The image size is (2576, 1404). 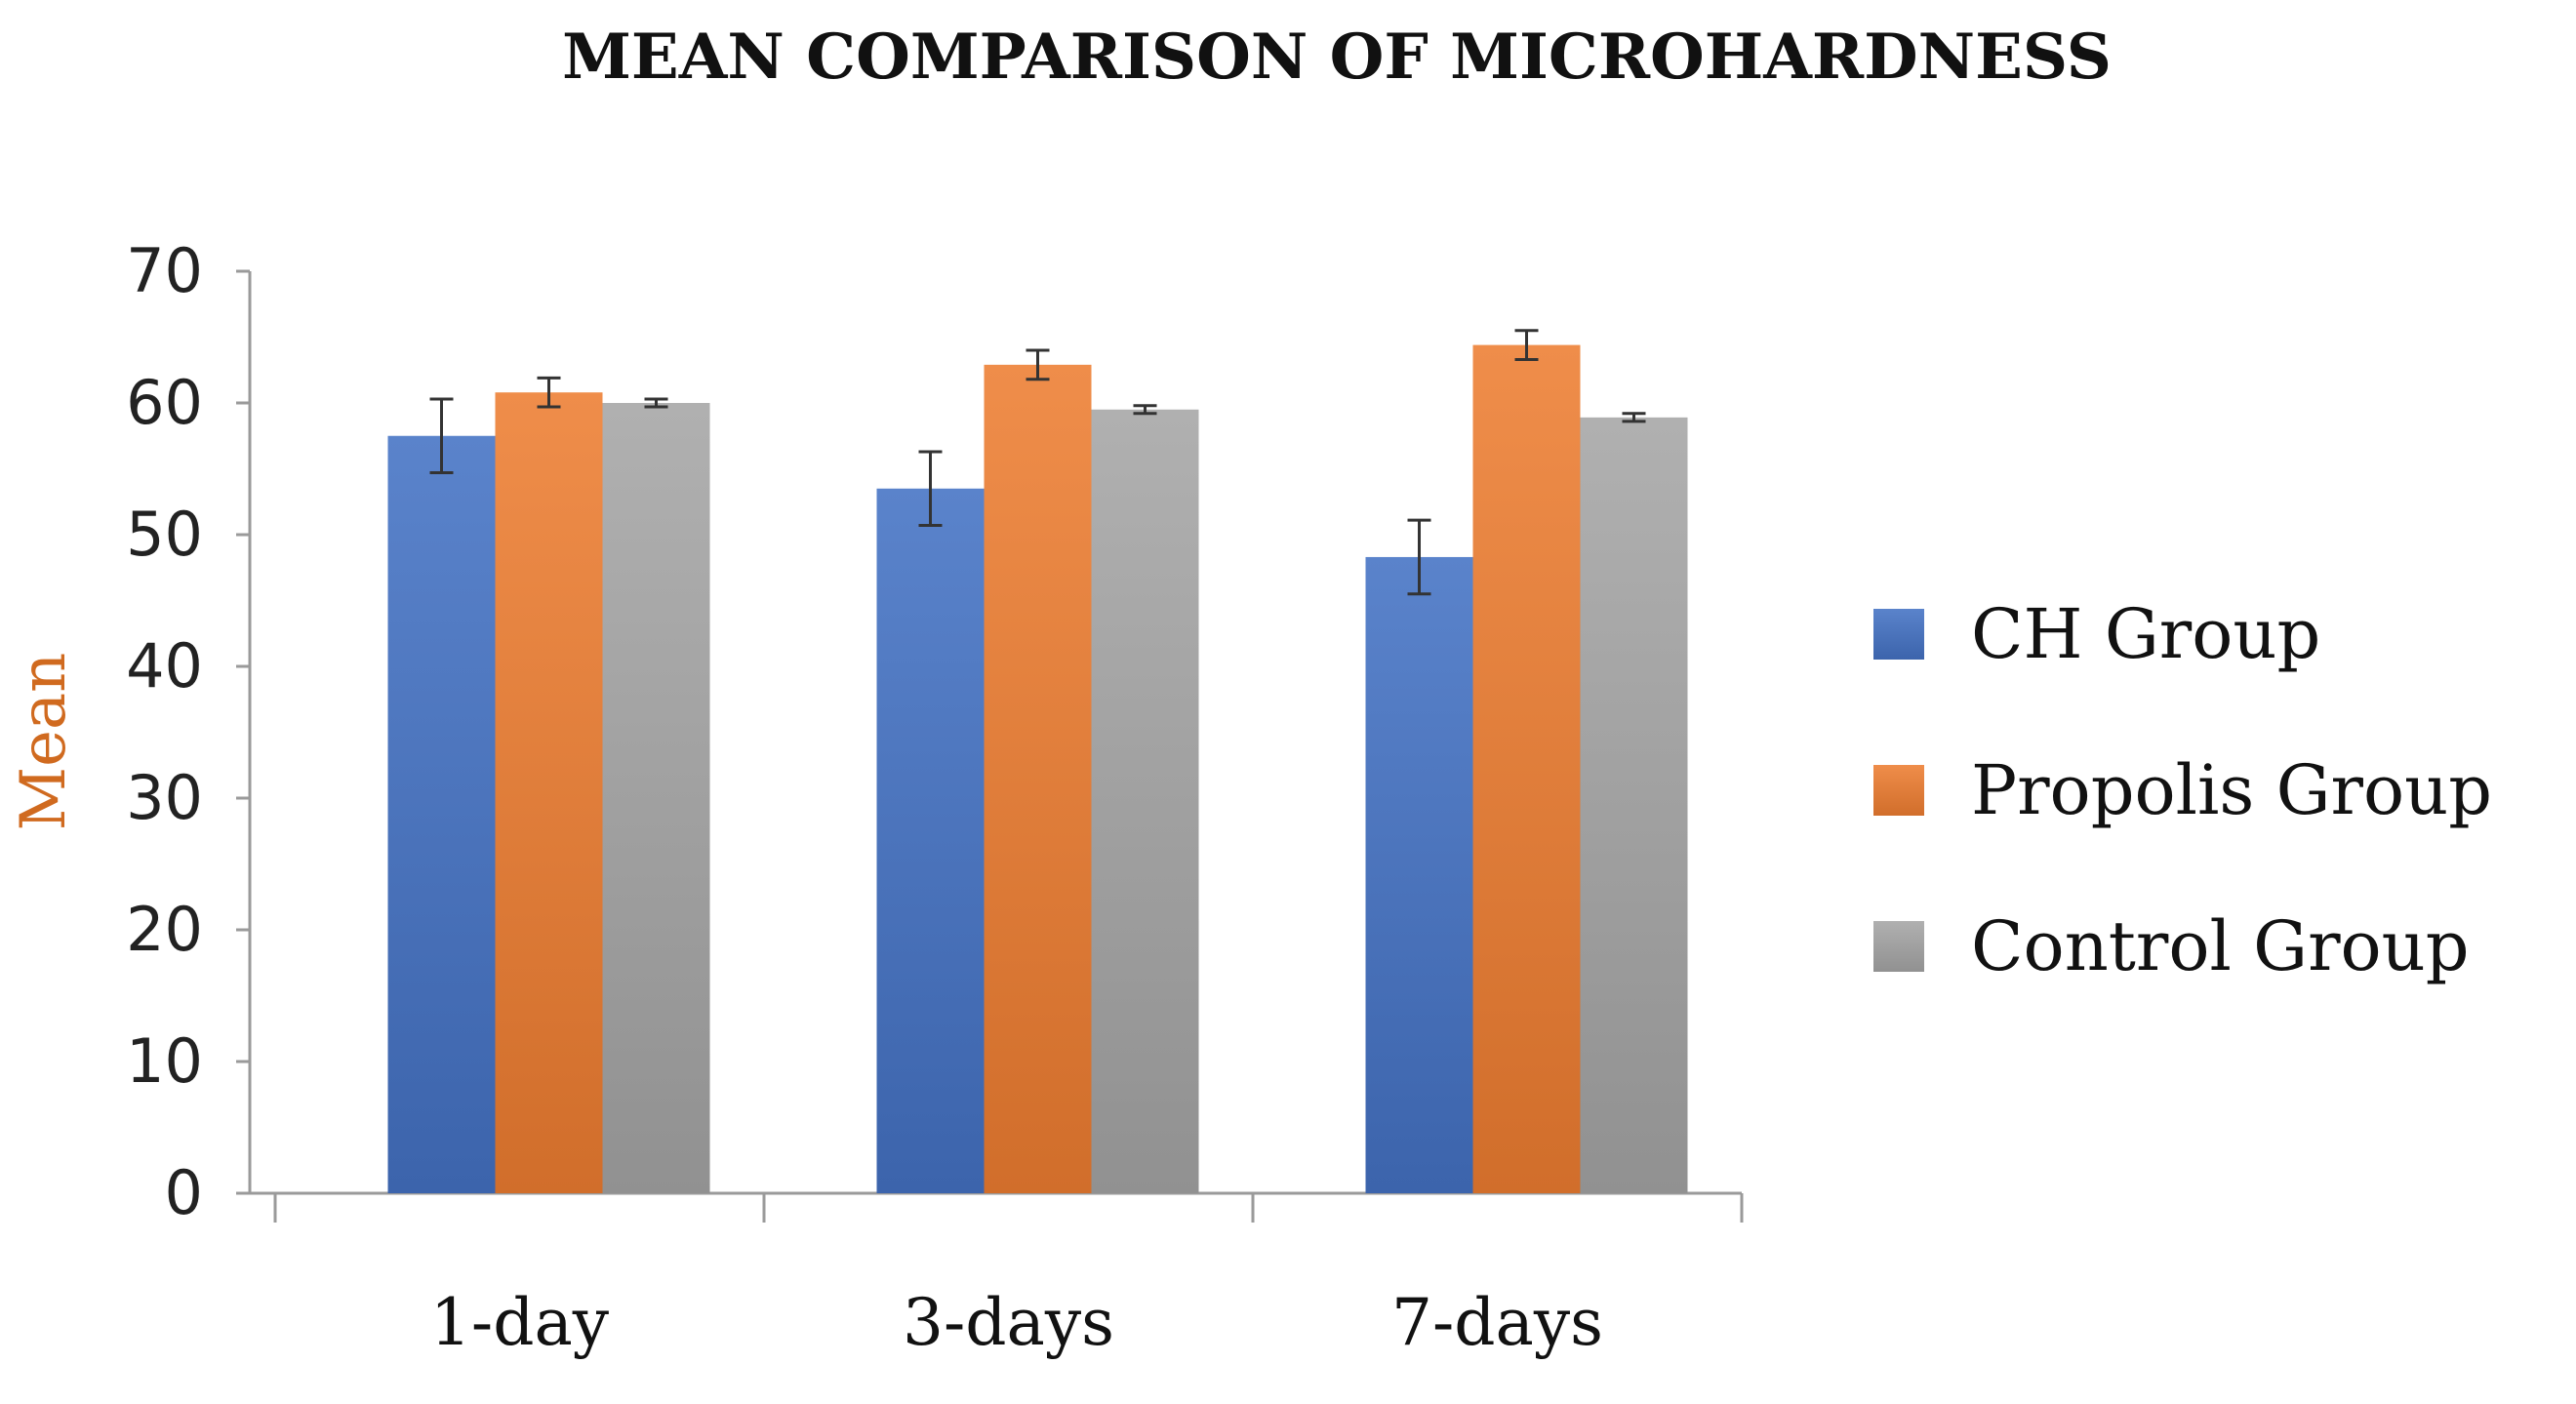 I want to click on y-tick-label: 50, so click(x=164, y=535).